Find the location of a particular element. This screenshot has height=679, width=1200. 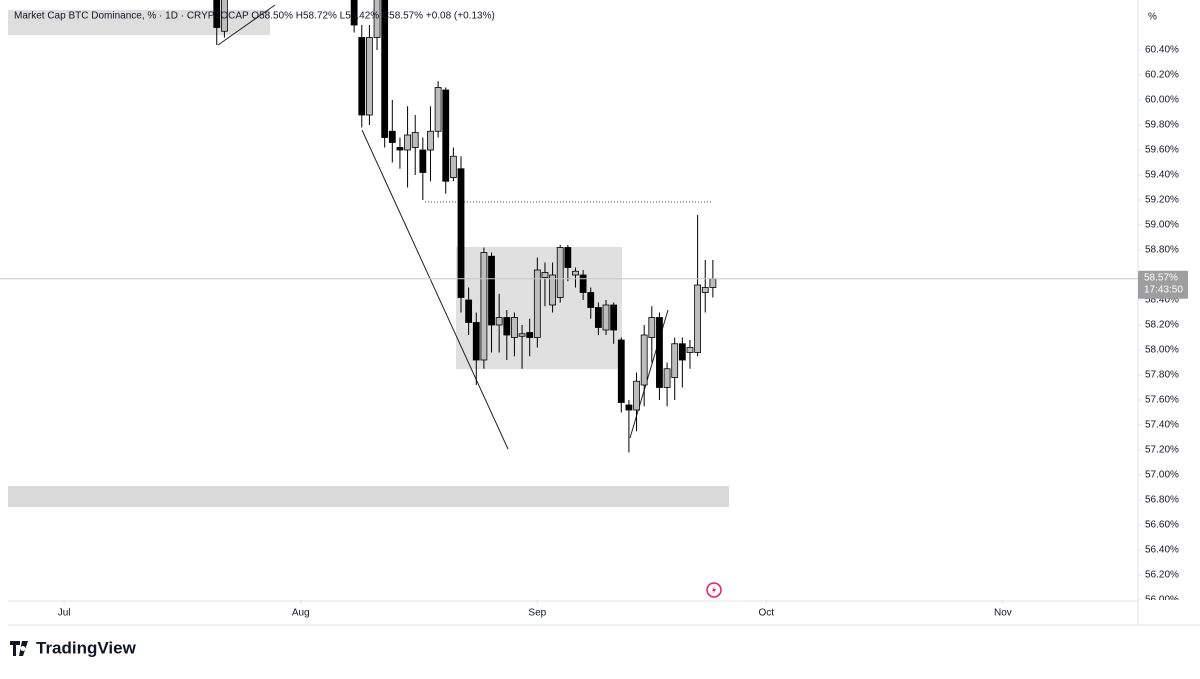

y-tick-label: 60.00% is located at coordinates (1162, 100).